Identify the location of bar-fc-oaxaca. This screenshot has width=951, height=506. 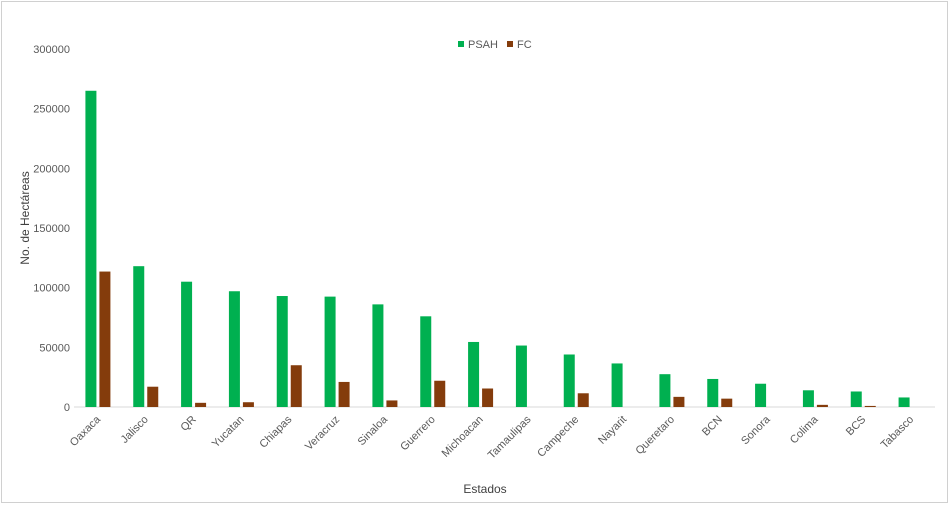
(105, 339).